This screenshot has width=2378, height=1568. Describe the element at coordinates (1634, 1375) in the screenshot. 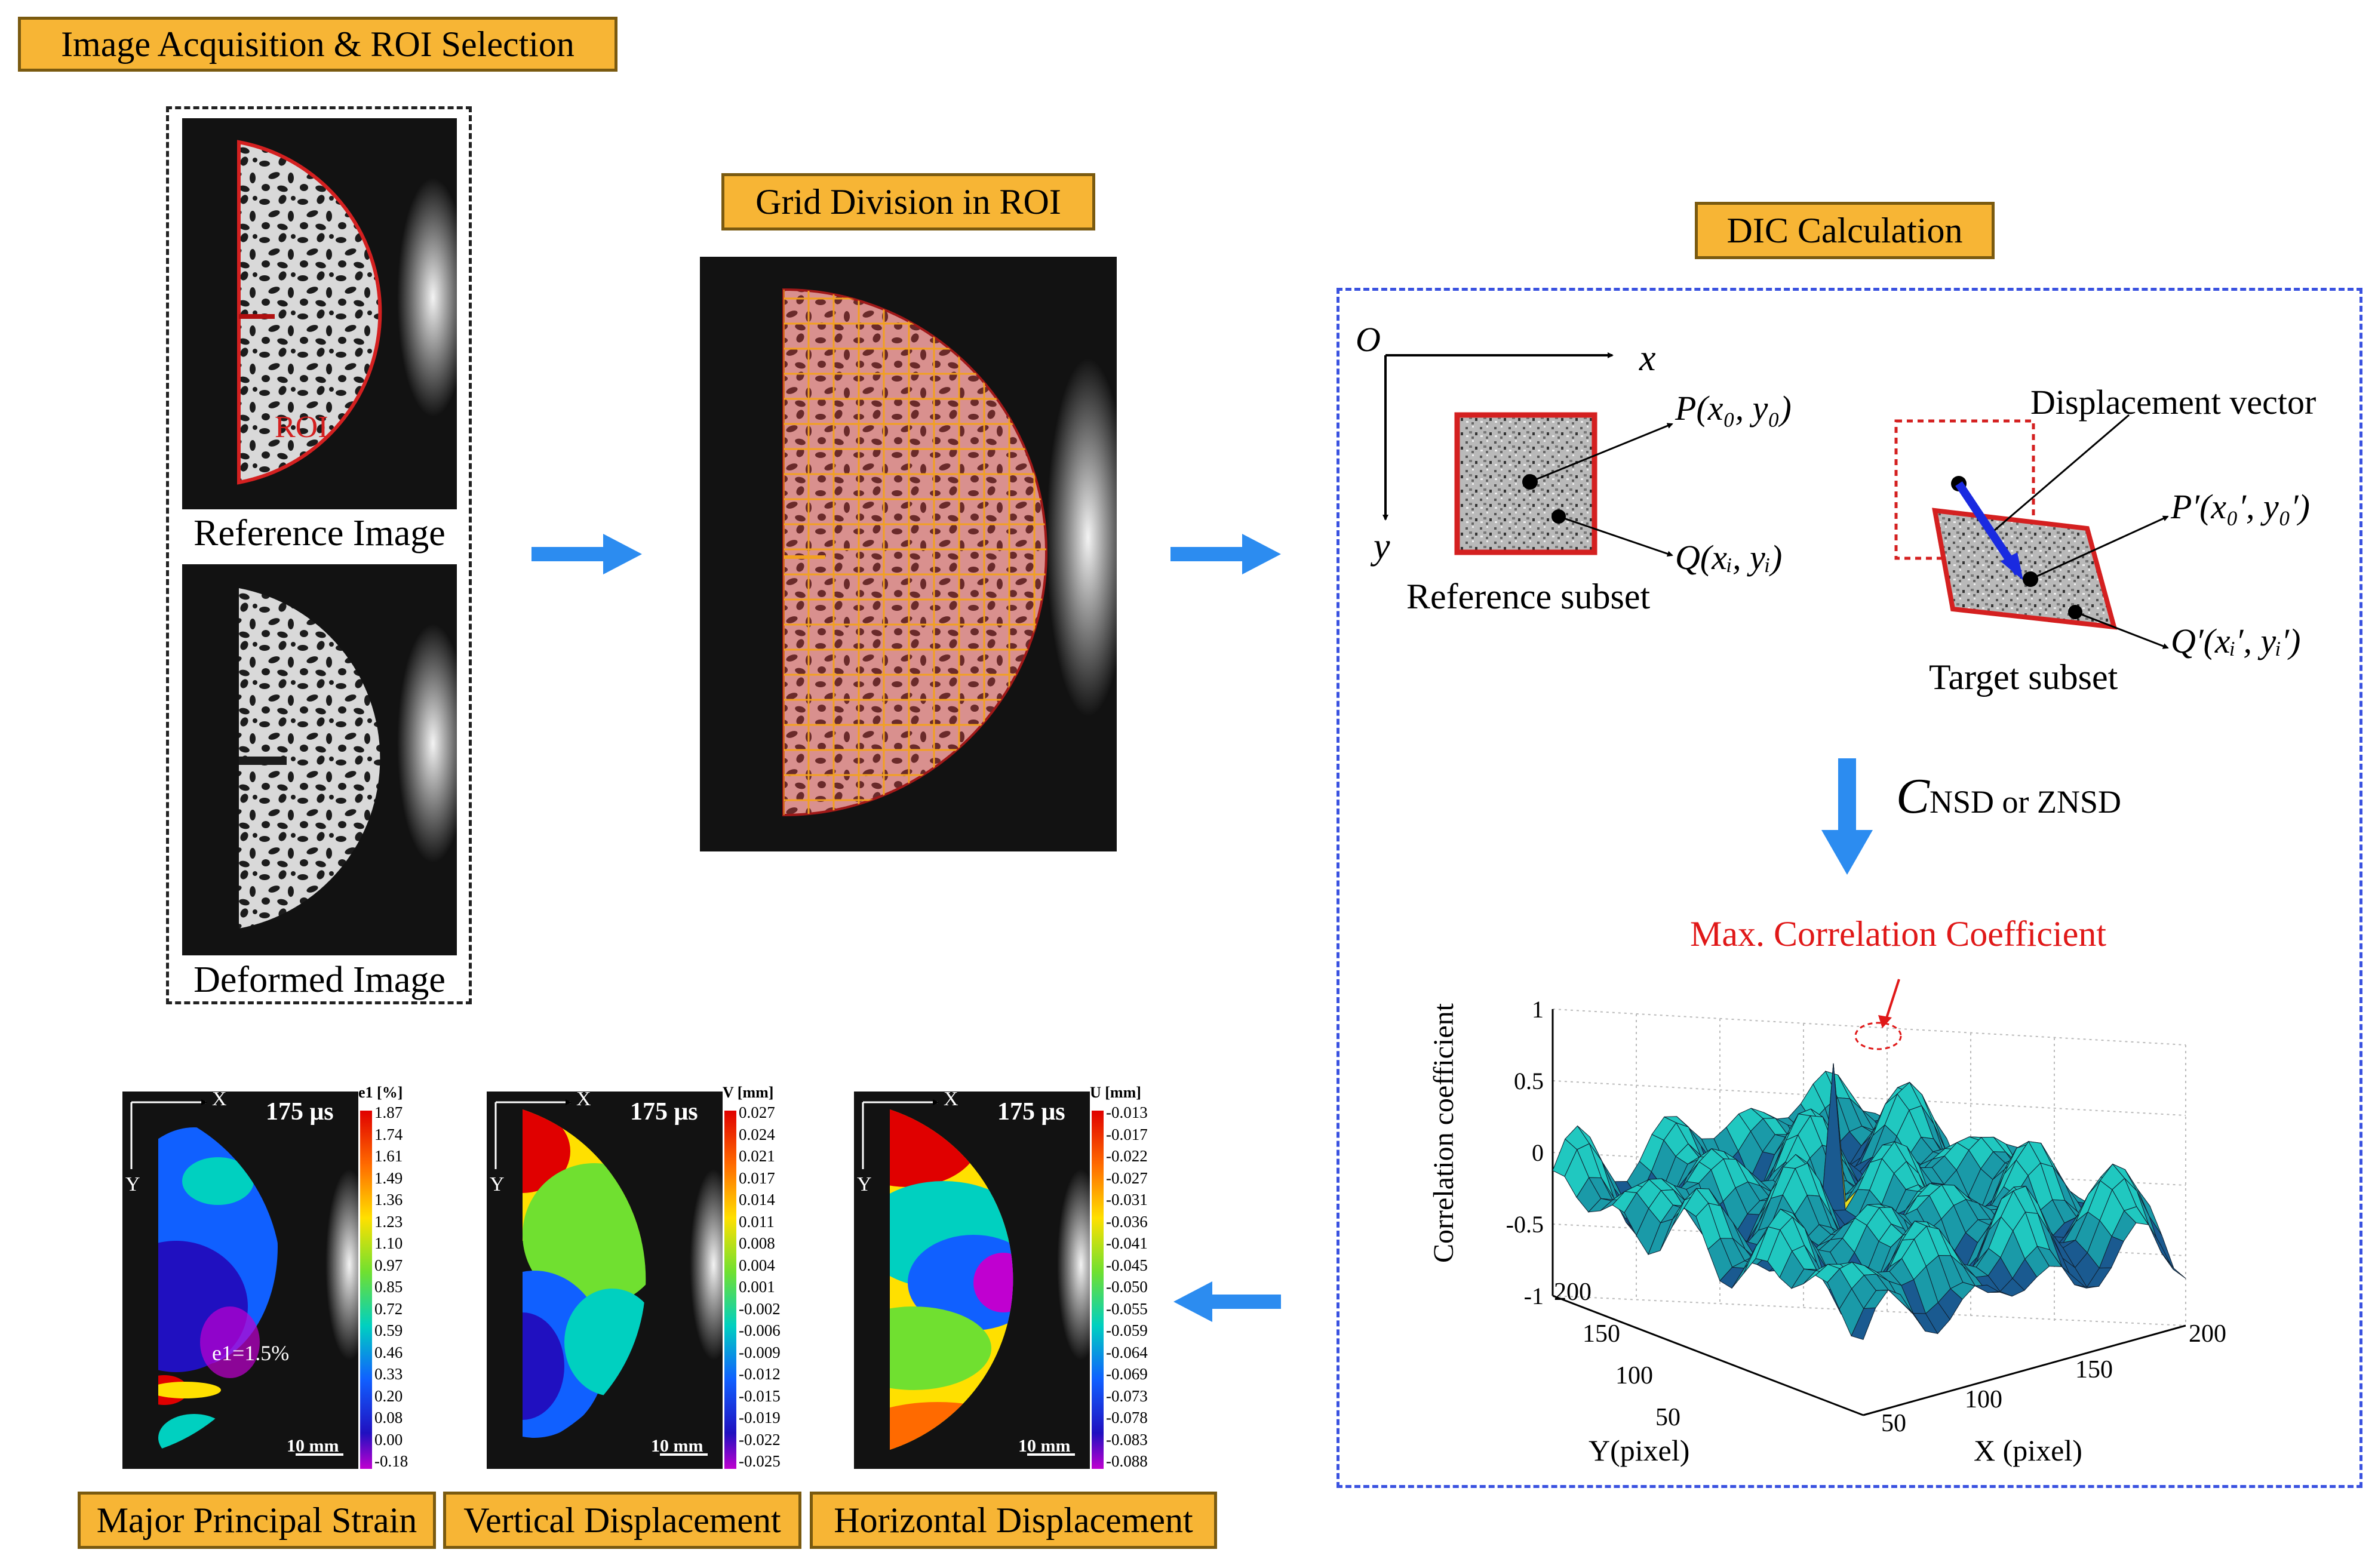

I see `y-tick-label: 100` at that location.